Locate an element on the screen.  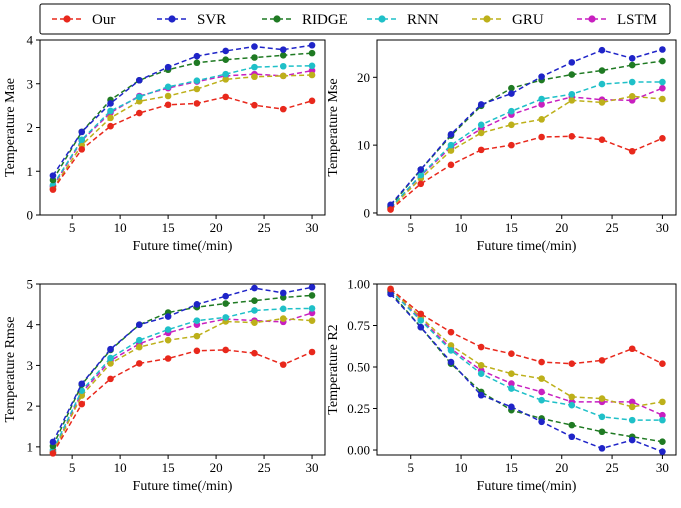
legend-marker-our is located at coordinates (67, 19).